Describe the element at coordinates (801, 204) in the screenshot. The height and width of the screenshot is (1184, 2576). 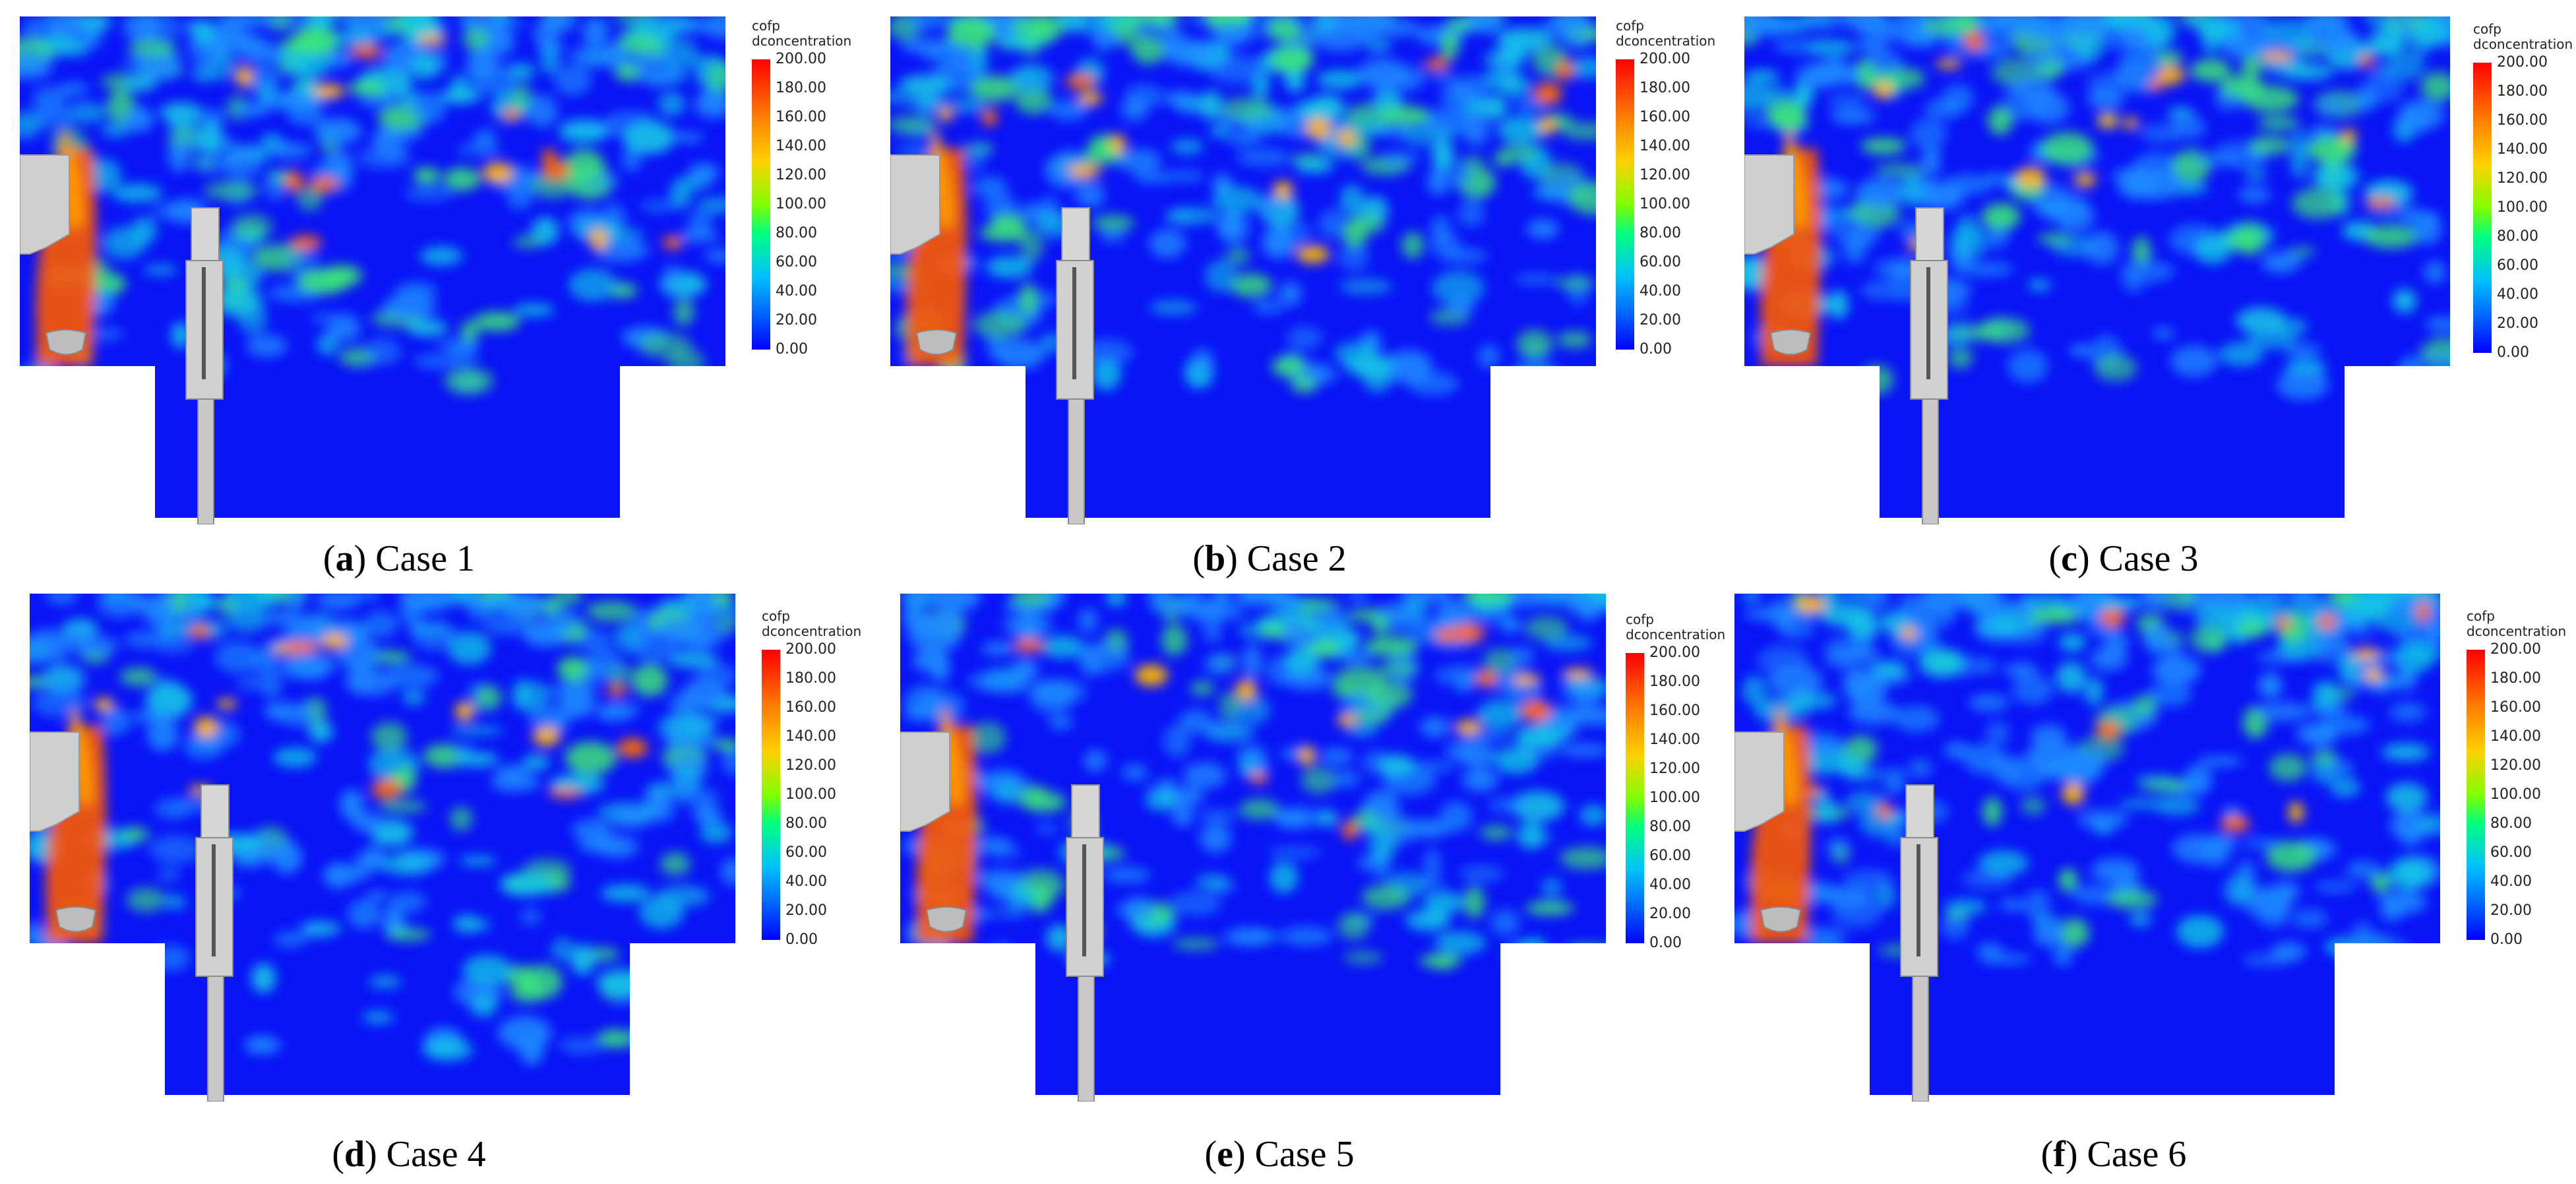
I see `colorbar-tick-label: 100.00` at that location.